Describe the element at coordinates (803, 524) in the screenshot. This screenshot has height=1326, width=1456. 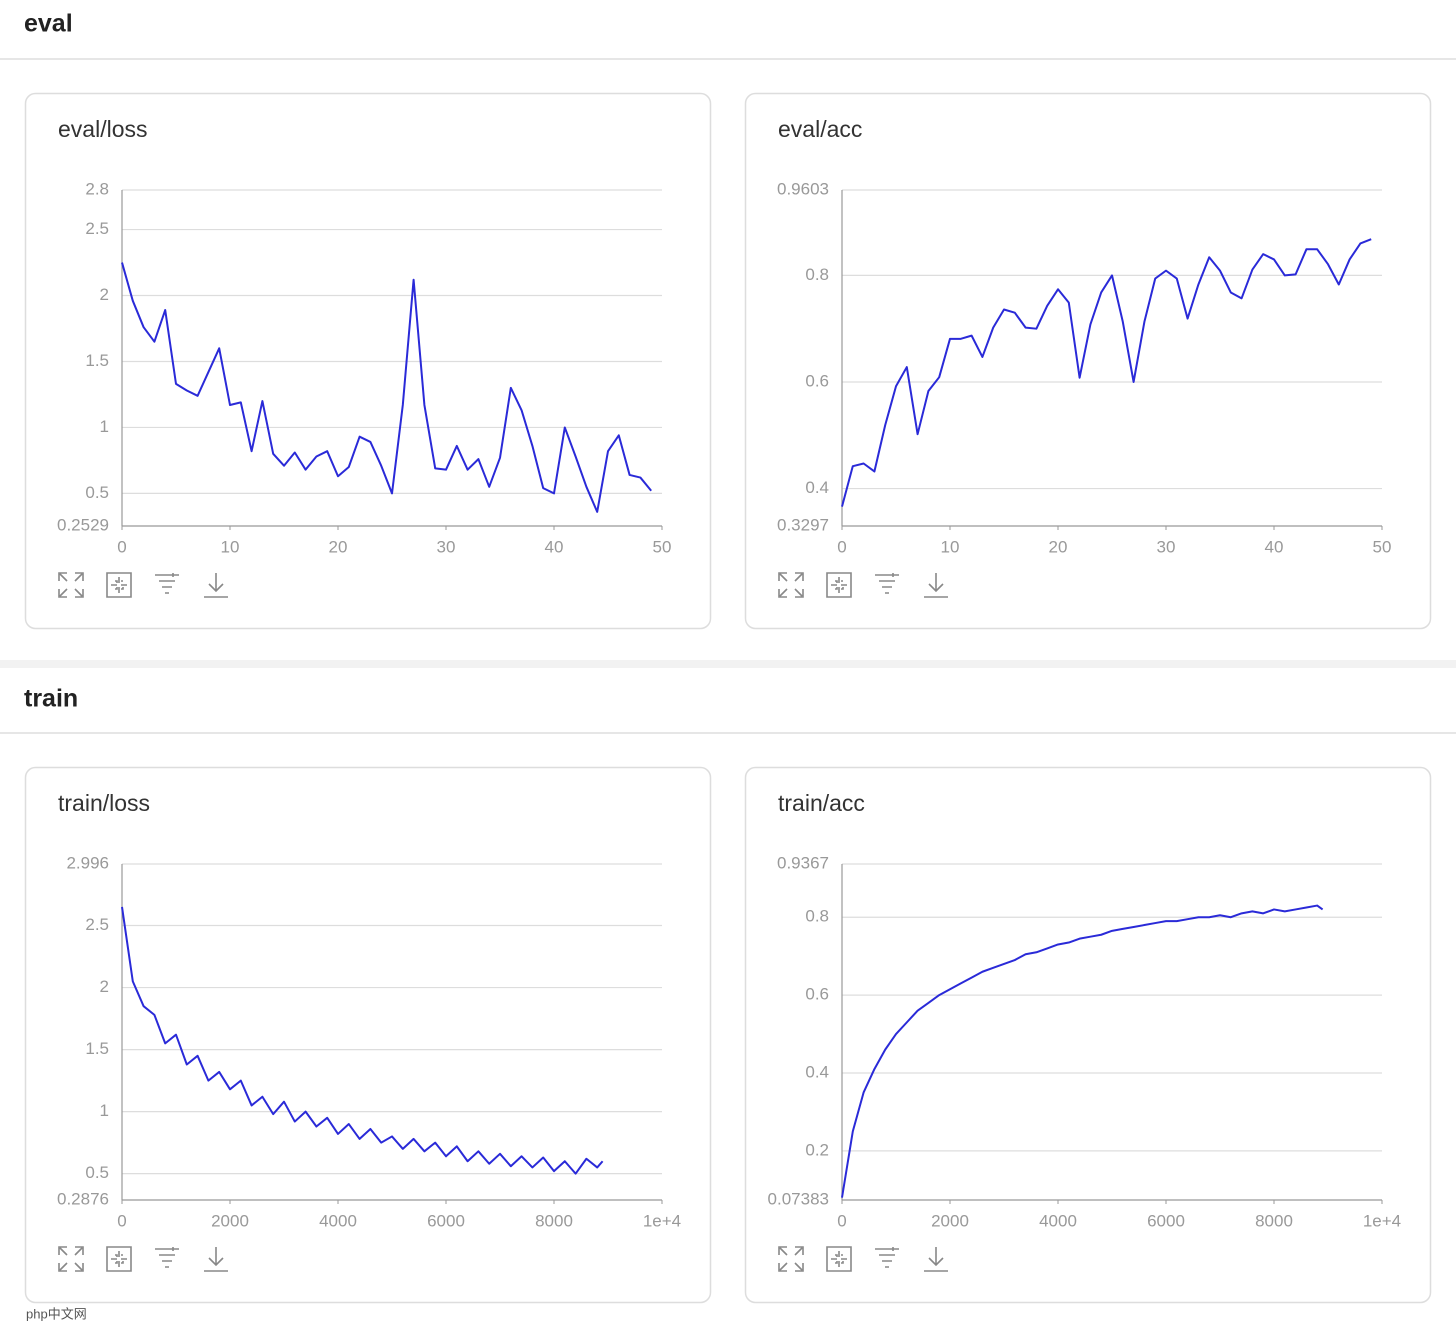
I see `y-tick-label: 0.3297` at that location.